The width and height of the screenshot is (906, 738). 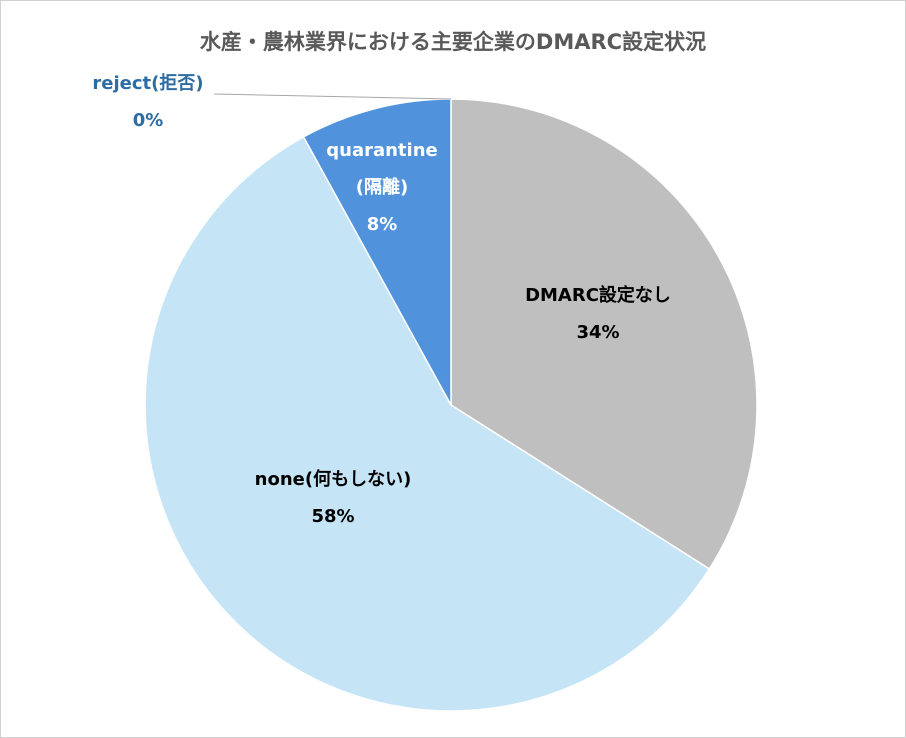 I want to click on leader-line-reject, so click(x=332, y=96).